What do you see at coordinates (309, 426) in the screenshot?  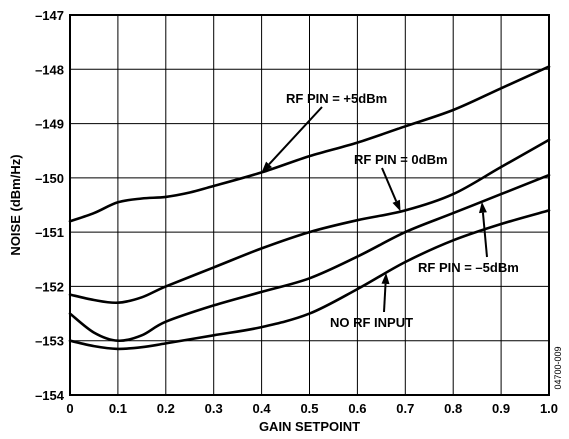 I see `x-axis-title: GAIN SETPOINT` at bounding box center [309, 426].